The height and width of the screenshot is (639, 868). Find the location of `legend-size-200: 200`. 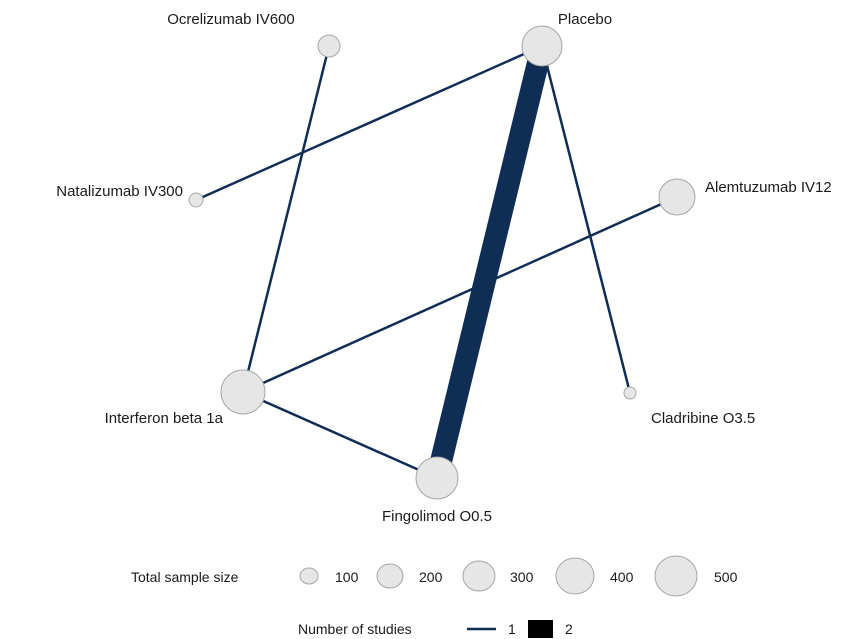

legend-size-200: 200 is located at coordinates (431, 577).